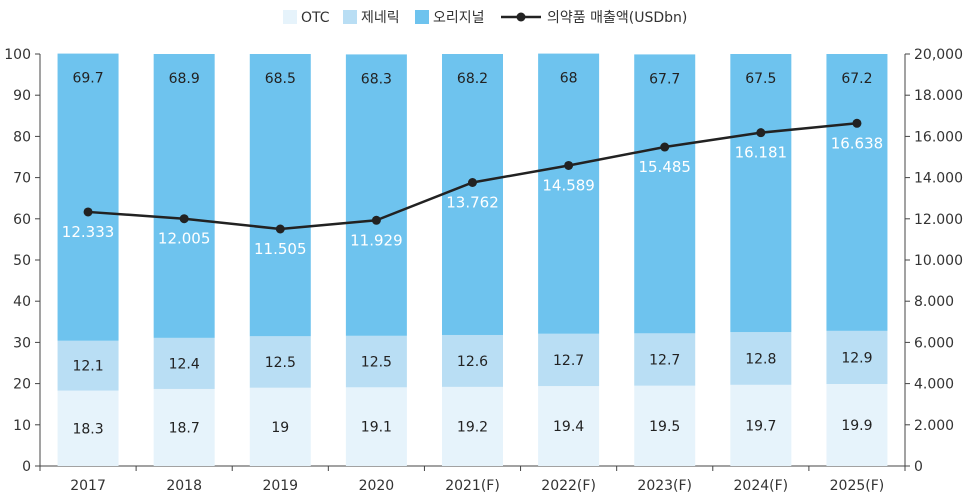 Image resolution: width=970 pixels, height=500 pixels. What do you see at coordinates (472, 486) in the screenshot?
I see `x-tick-label: 2021(F)` at bounding box center [472, 486].